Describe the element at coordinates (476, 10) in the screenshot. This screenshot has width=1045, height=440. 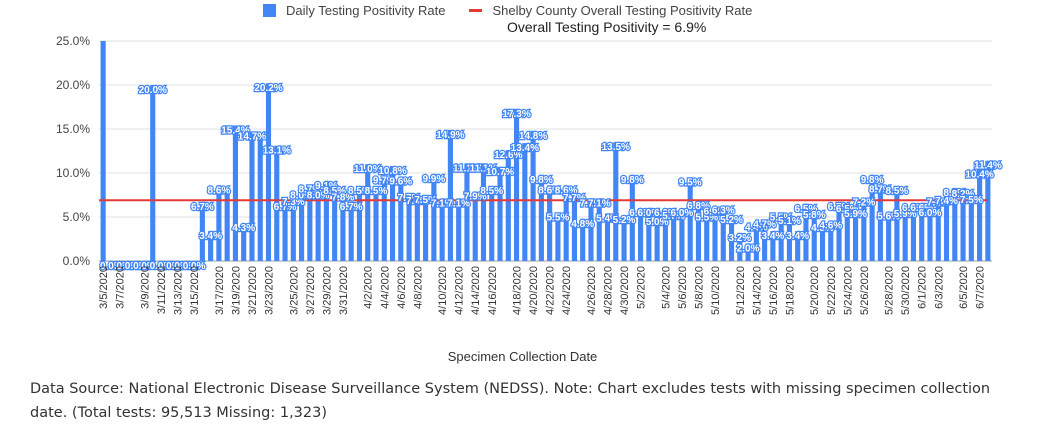
I see `legend-line-swatch` at that location.